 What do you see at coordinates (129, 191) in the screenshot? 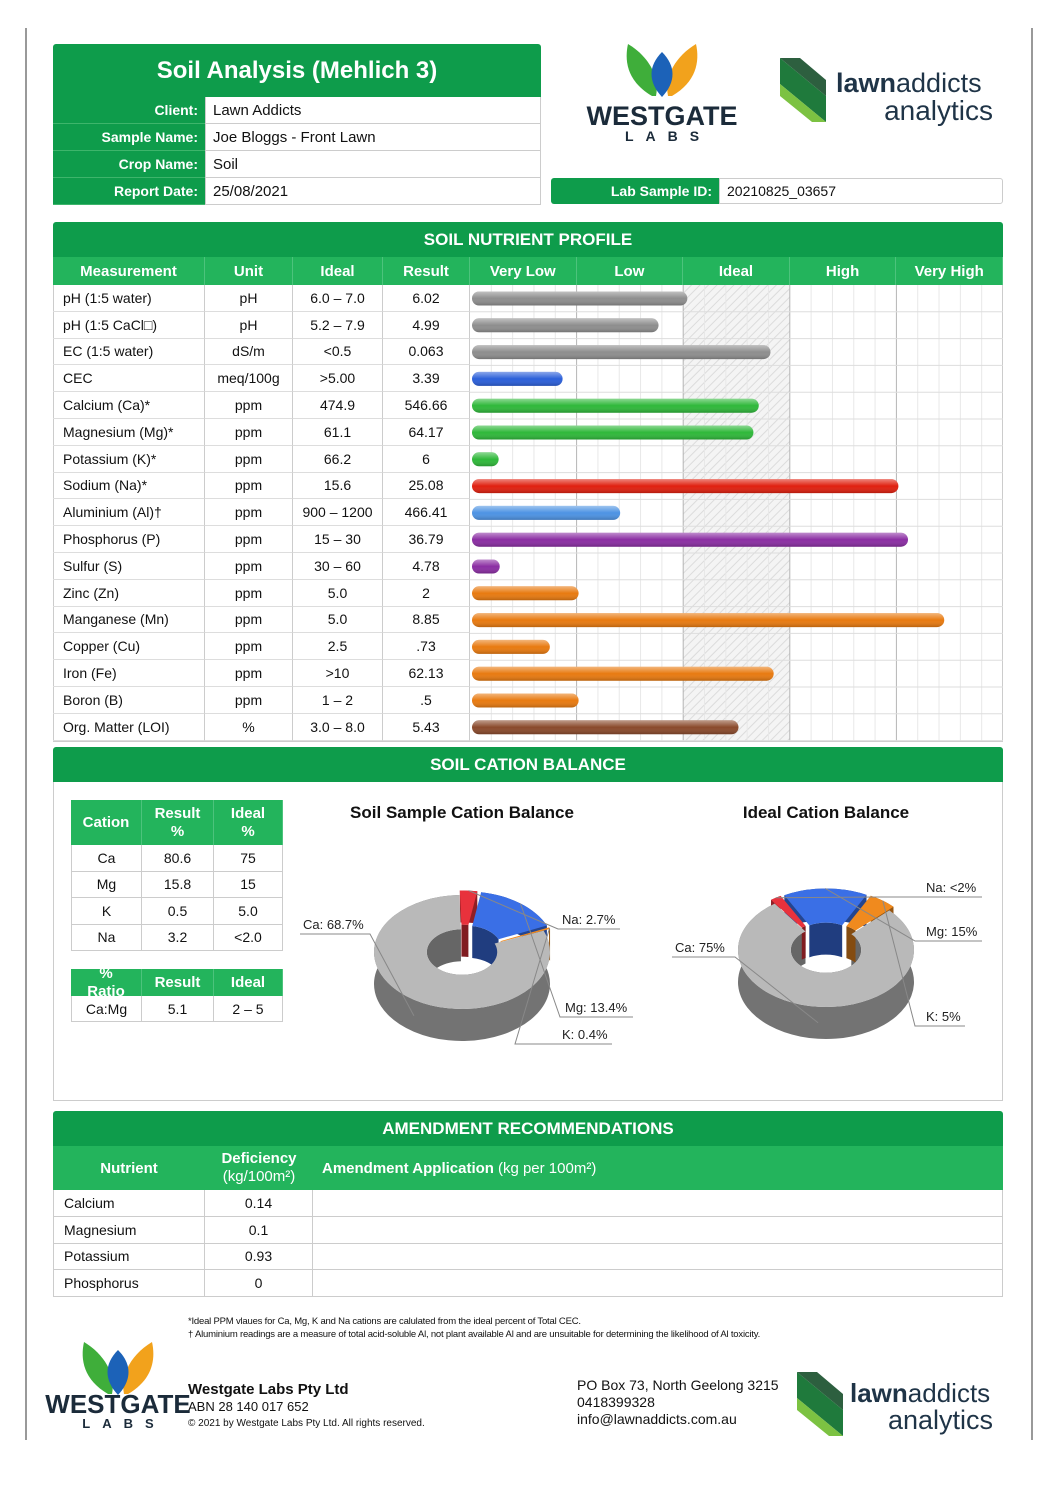
I see `field-label: Report Date:` at bounding box center [129, 191].